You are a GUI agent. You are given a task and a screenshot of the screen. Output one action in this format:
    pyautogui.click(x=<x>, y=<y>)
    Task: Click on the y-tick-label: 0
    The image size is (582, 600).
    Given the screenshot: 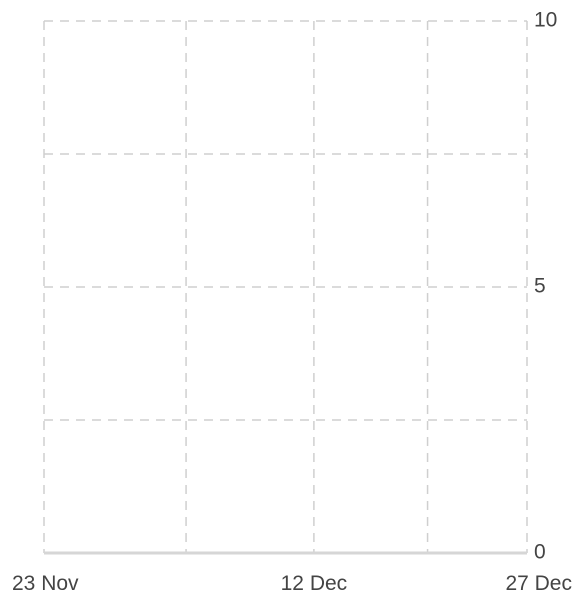 What is the action you would take?
    pyautogui.click(x=540, y=552)
    